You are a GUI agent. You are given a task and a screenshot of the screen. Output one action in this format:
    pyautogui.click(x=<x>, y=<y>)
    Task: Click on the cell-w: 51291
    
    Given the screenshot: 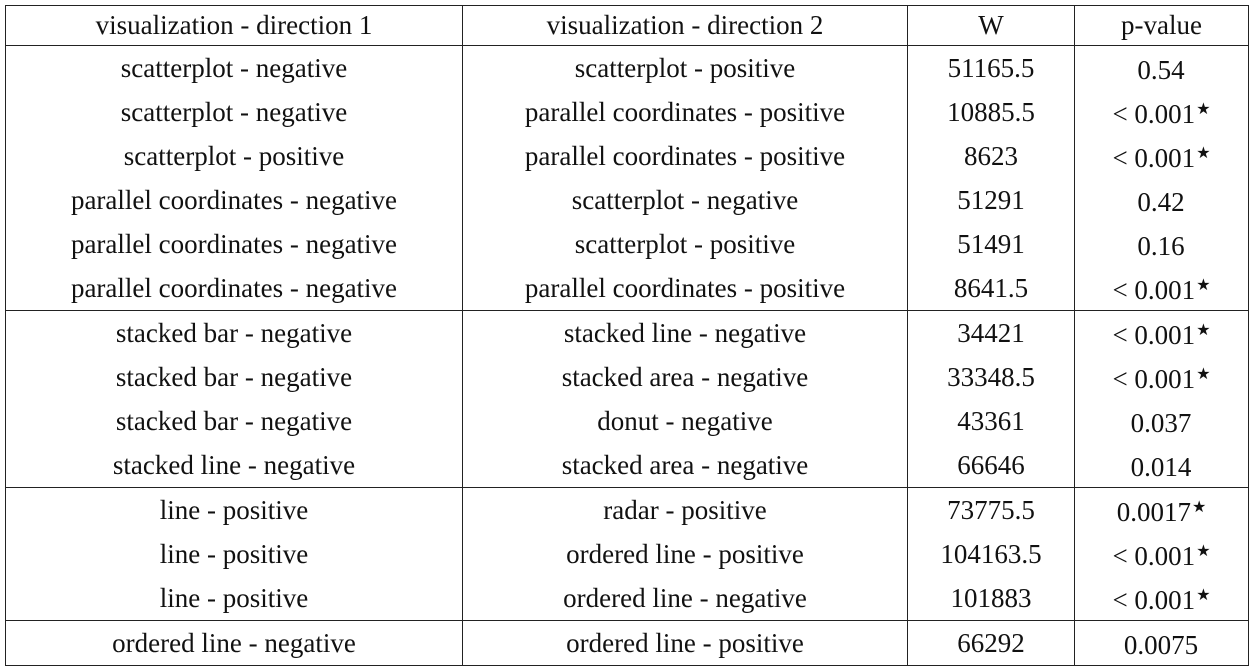 What is the action you would take?
    pyautogui.click(x=991, y=200)
    